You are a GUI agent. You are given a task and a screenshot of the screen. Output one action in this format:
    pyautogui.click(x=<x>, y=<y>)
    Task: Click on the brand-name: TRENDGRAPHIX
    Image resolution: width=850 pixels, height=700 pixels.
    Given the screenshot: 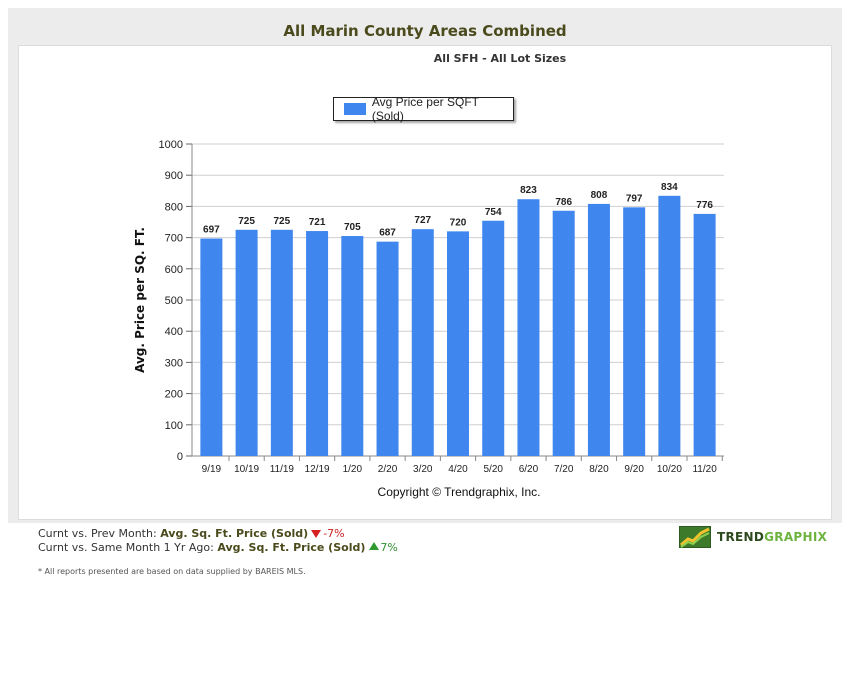 What is the action you would take?
    pyautogui.click(x=772, y=537)
    